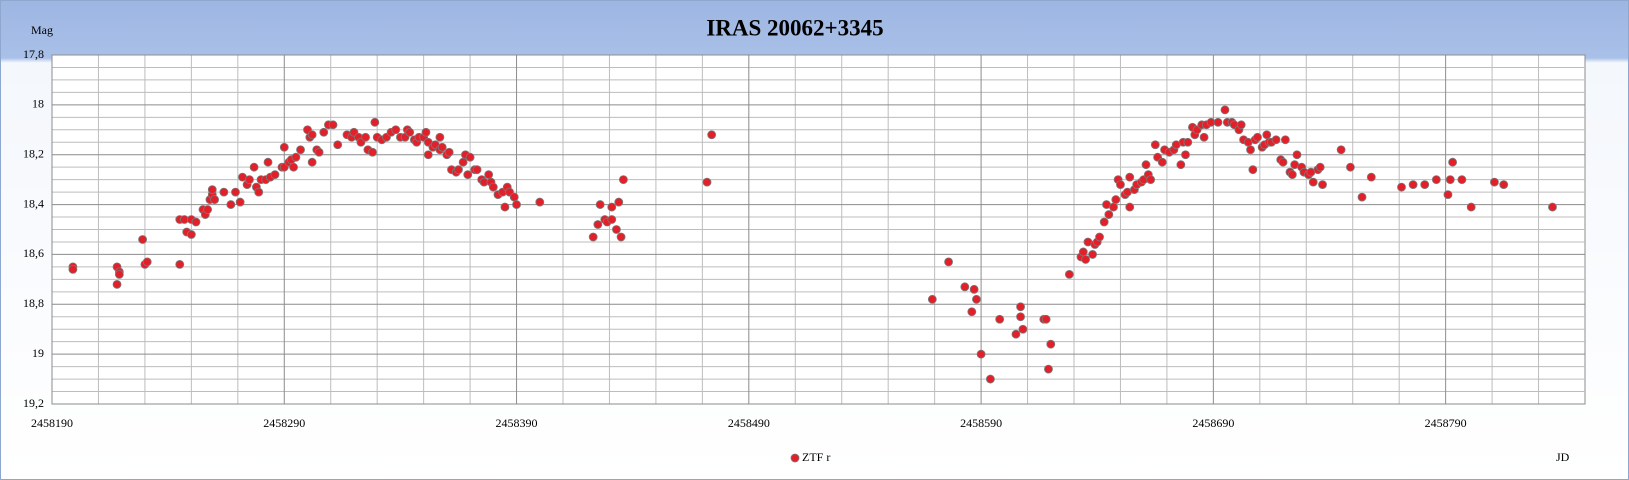  What do you see at coordinates (33, 153) in the screenshot?
I see `y-tick-label: 18,2` at bounding box center [33, 153].